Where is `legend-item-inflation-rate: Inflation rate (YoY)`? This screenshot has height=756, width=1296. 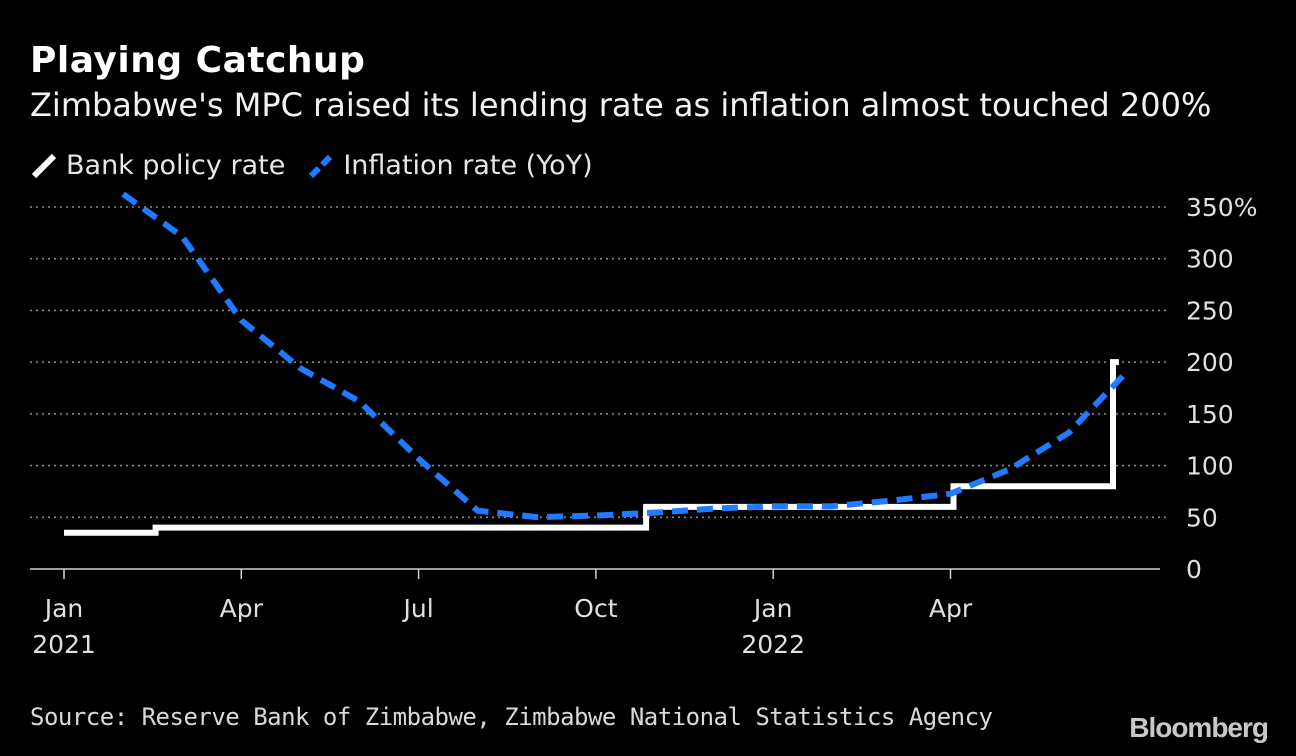
legend-item-inflation-rate: Inflation rate (YoY) is located at coordinates (450, 165).